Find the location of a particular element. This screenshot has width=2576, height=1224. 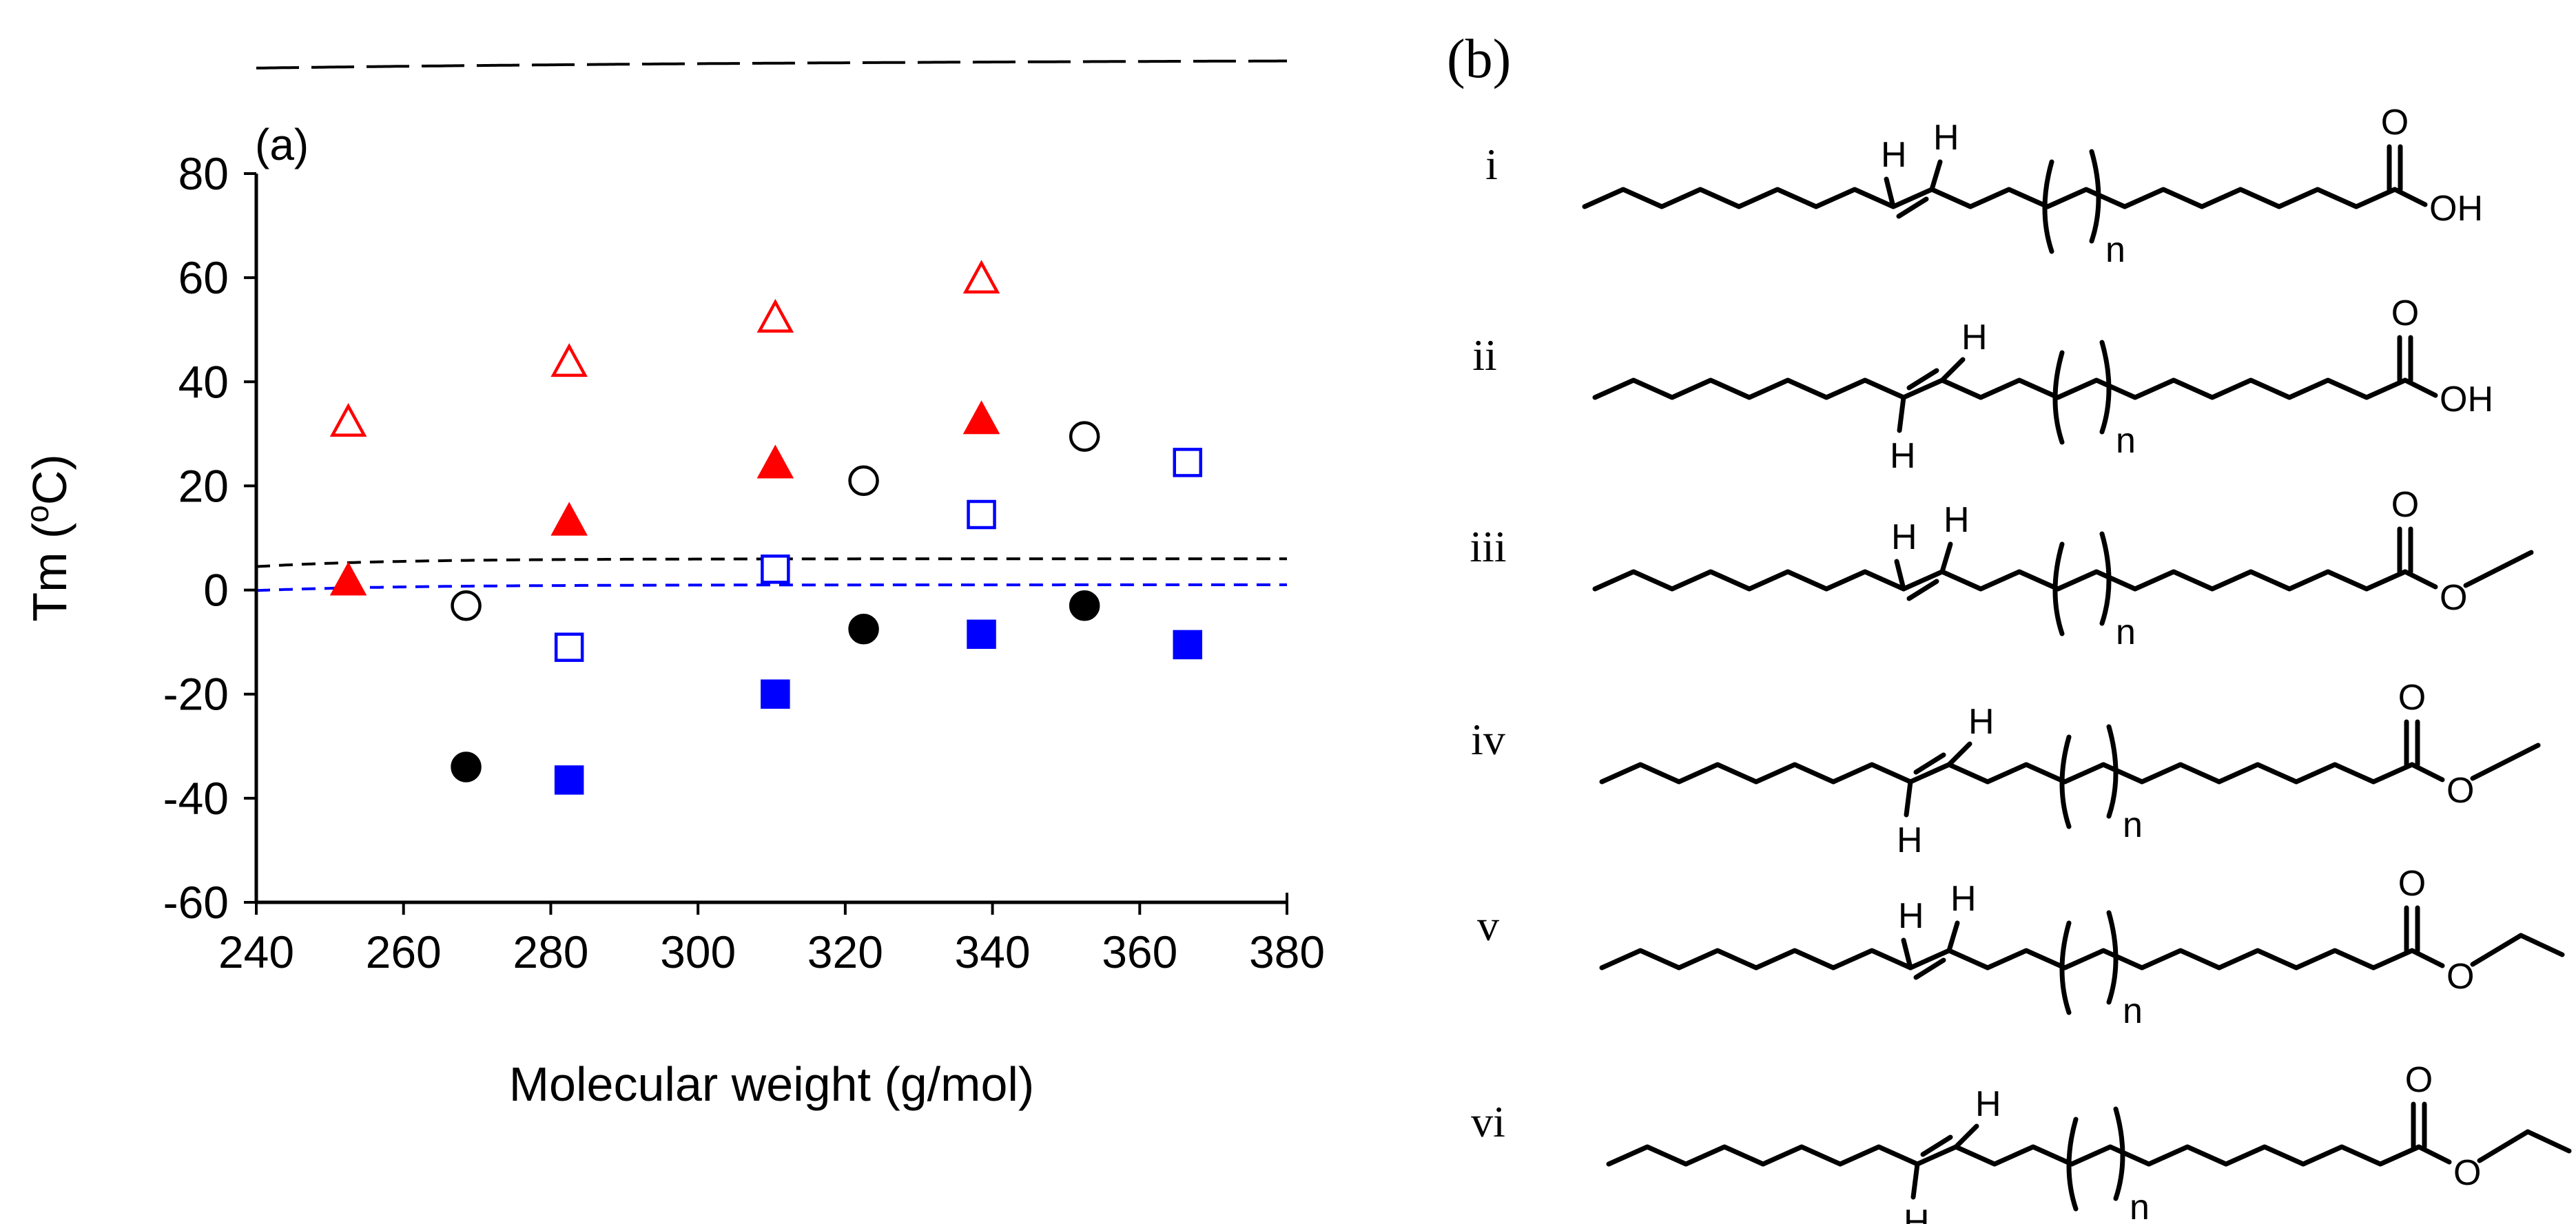

marker-s1-p4 is located at coordinates (981, 277).